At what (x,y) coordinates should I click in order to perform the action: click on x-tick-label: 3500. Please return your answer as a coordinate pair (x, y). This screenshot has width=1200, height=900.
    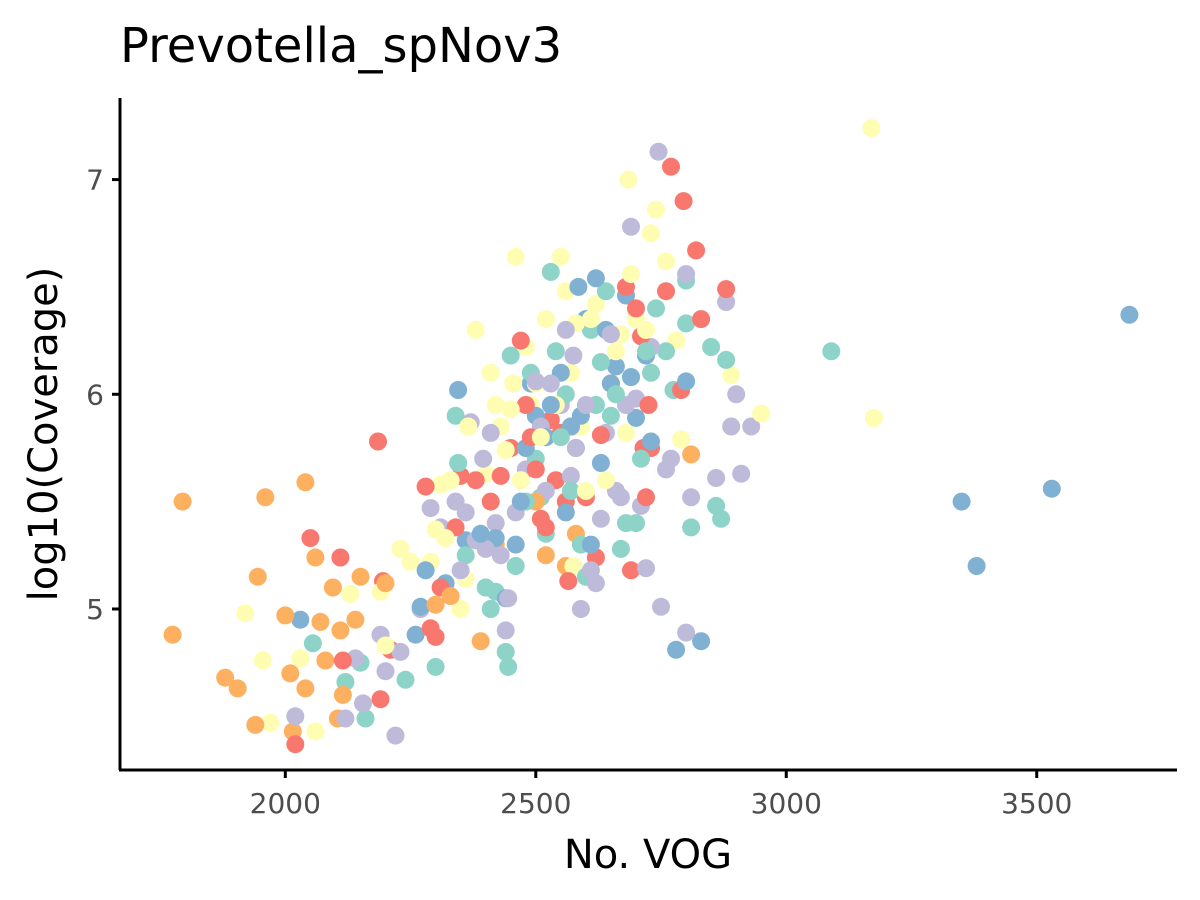
    Looking at the image, I should click on (1036, 803).